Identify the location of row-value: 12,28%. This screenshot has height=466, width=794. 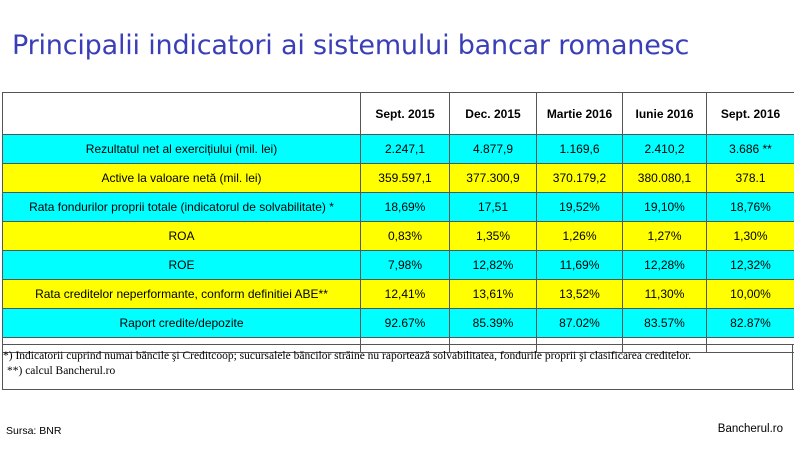
(664, 265).